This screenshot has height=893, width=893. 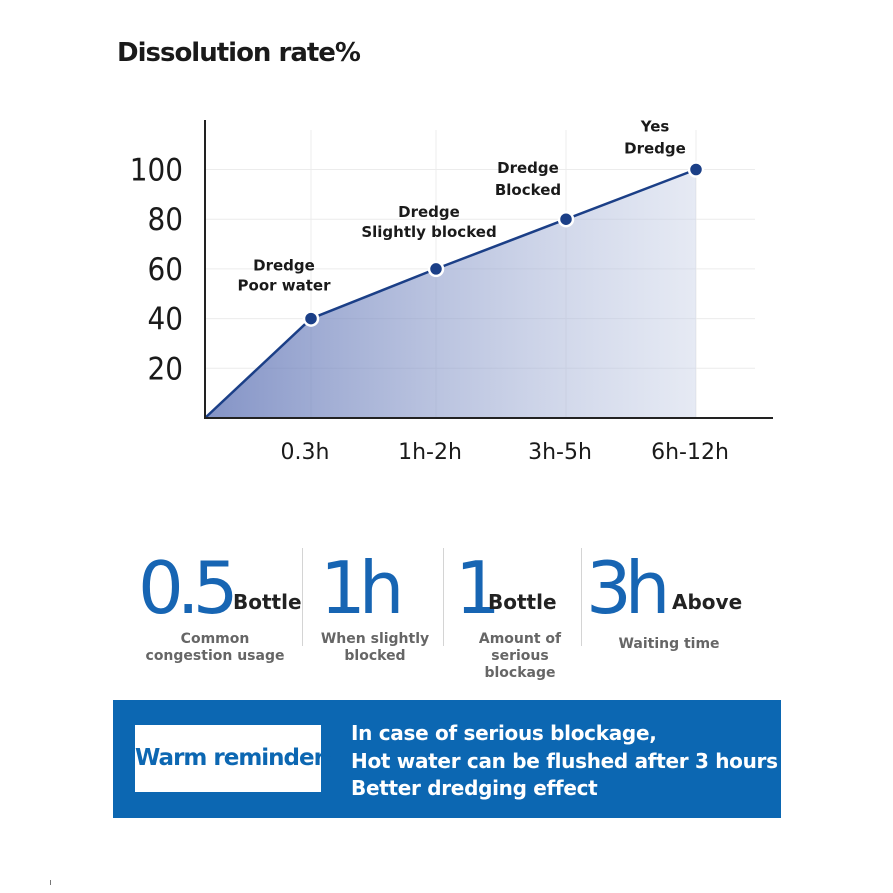 What do you see at coordinates (504, 733) in the screenshot?
I see `reminder-line: In case of serious blockage,` at bounding box center [504, 733].